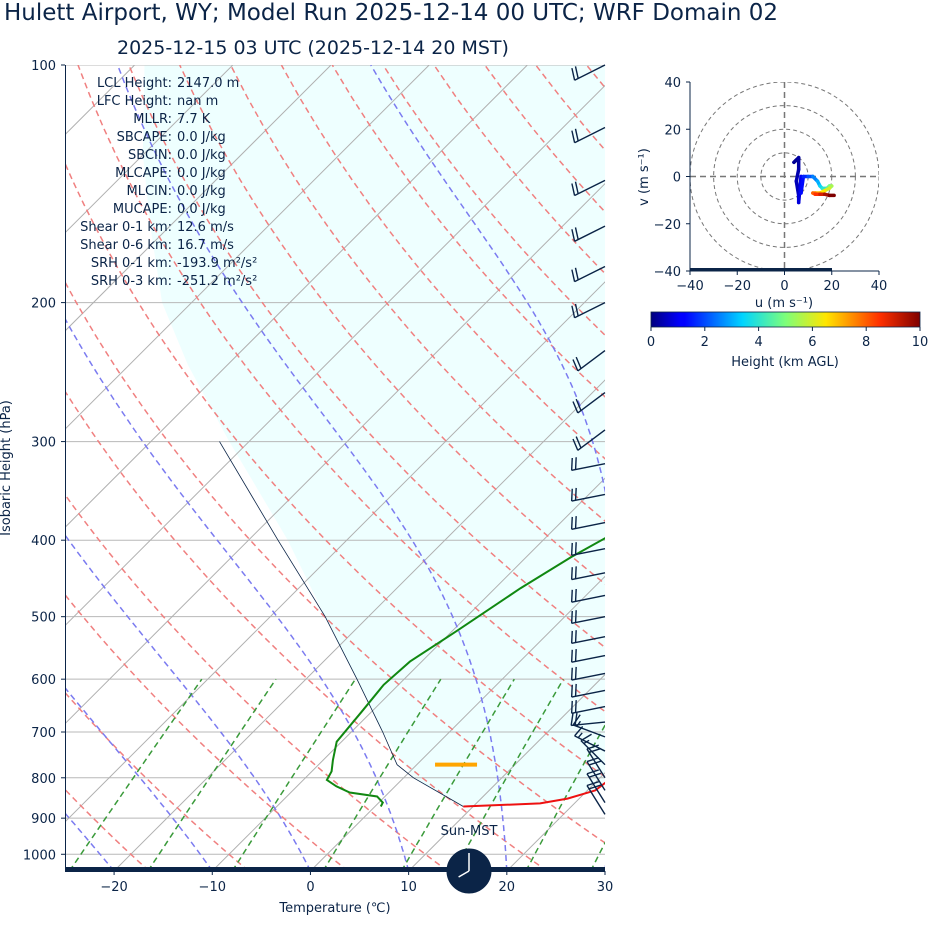 Image resolution: width=928 pixels, height=936 pixels. Describe the element at coordinates (43, 819) in the screenshot. I see `y-tick-label: 900` at that location.